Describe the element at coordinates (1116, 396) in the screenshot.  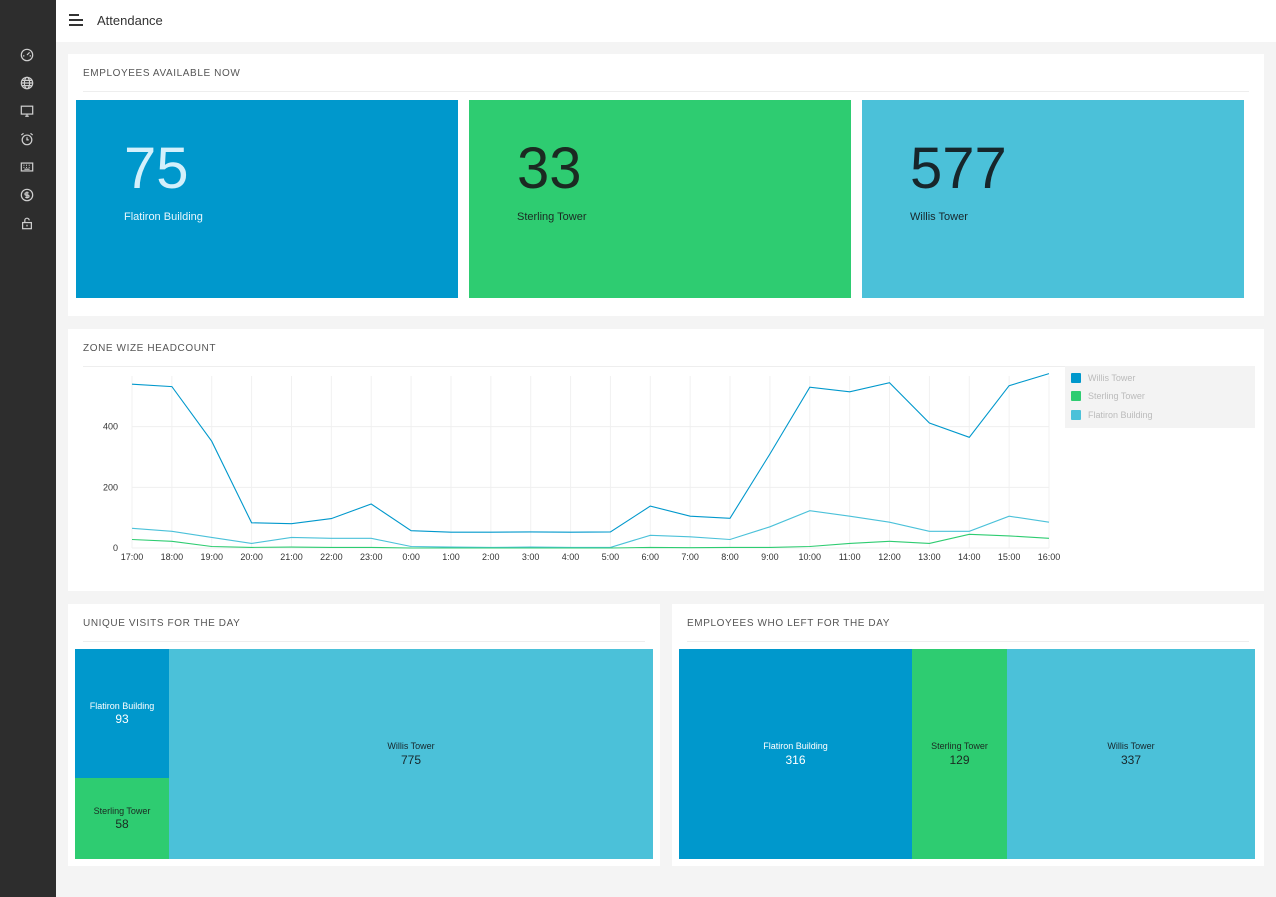
I see `legend-label: Sterling Tower` at that location.